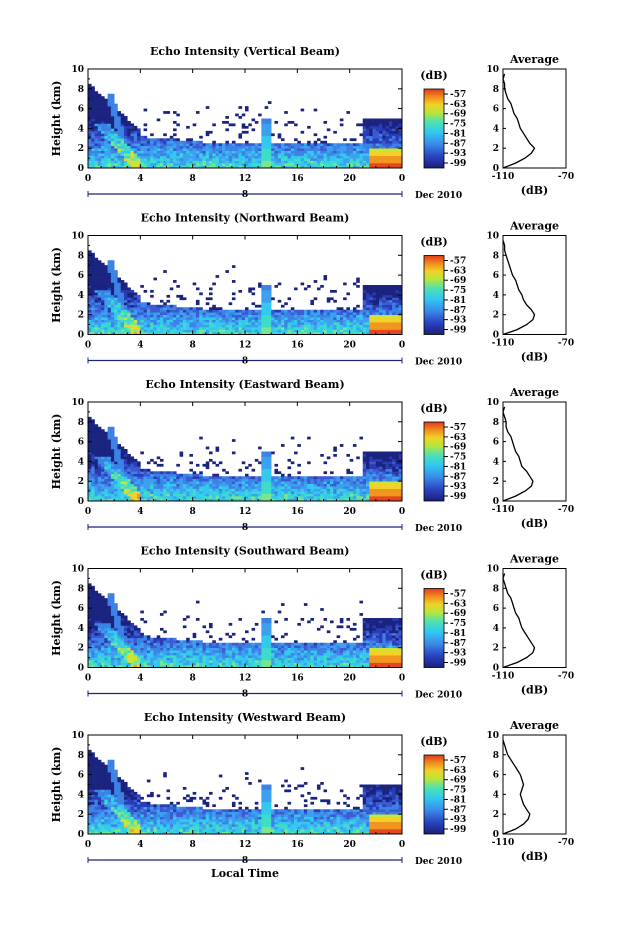 This screenshot has height=929, width=617. Describe the element at coordinates (140, 346) in the screenshot. I see `x-tick-label: 4` at that location.